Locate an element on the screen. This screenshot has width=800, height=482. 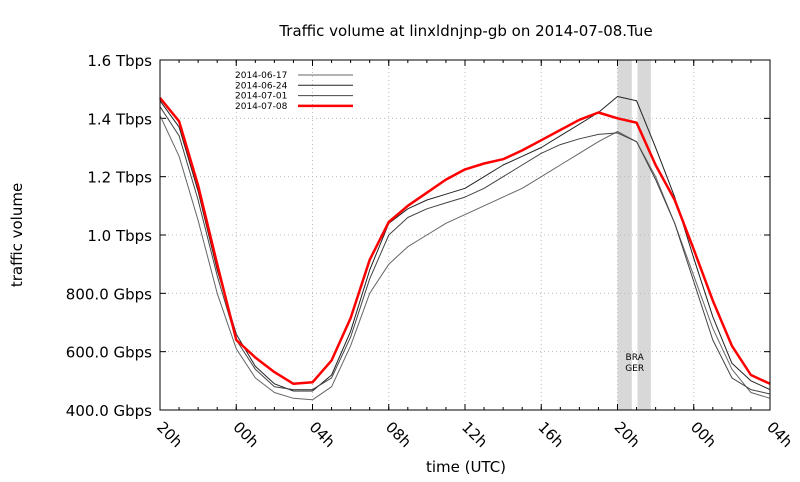
x-tick-label: 16h is located at coordinates (550, 434).